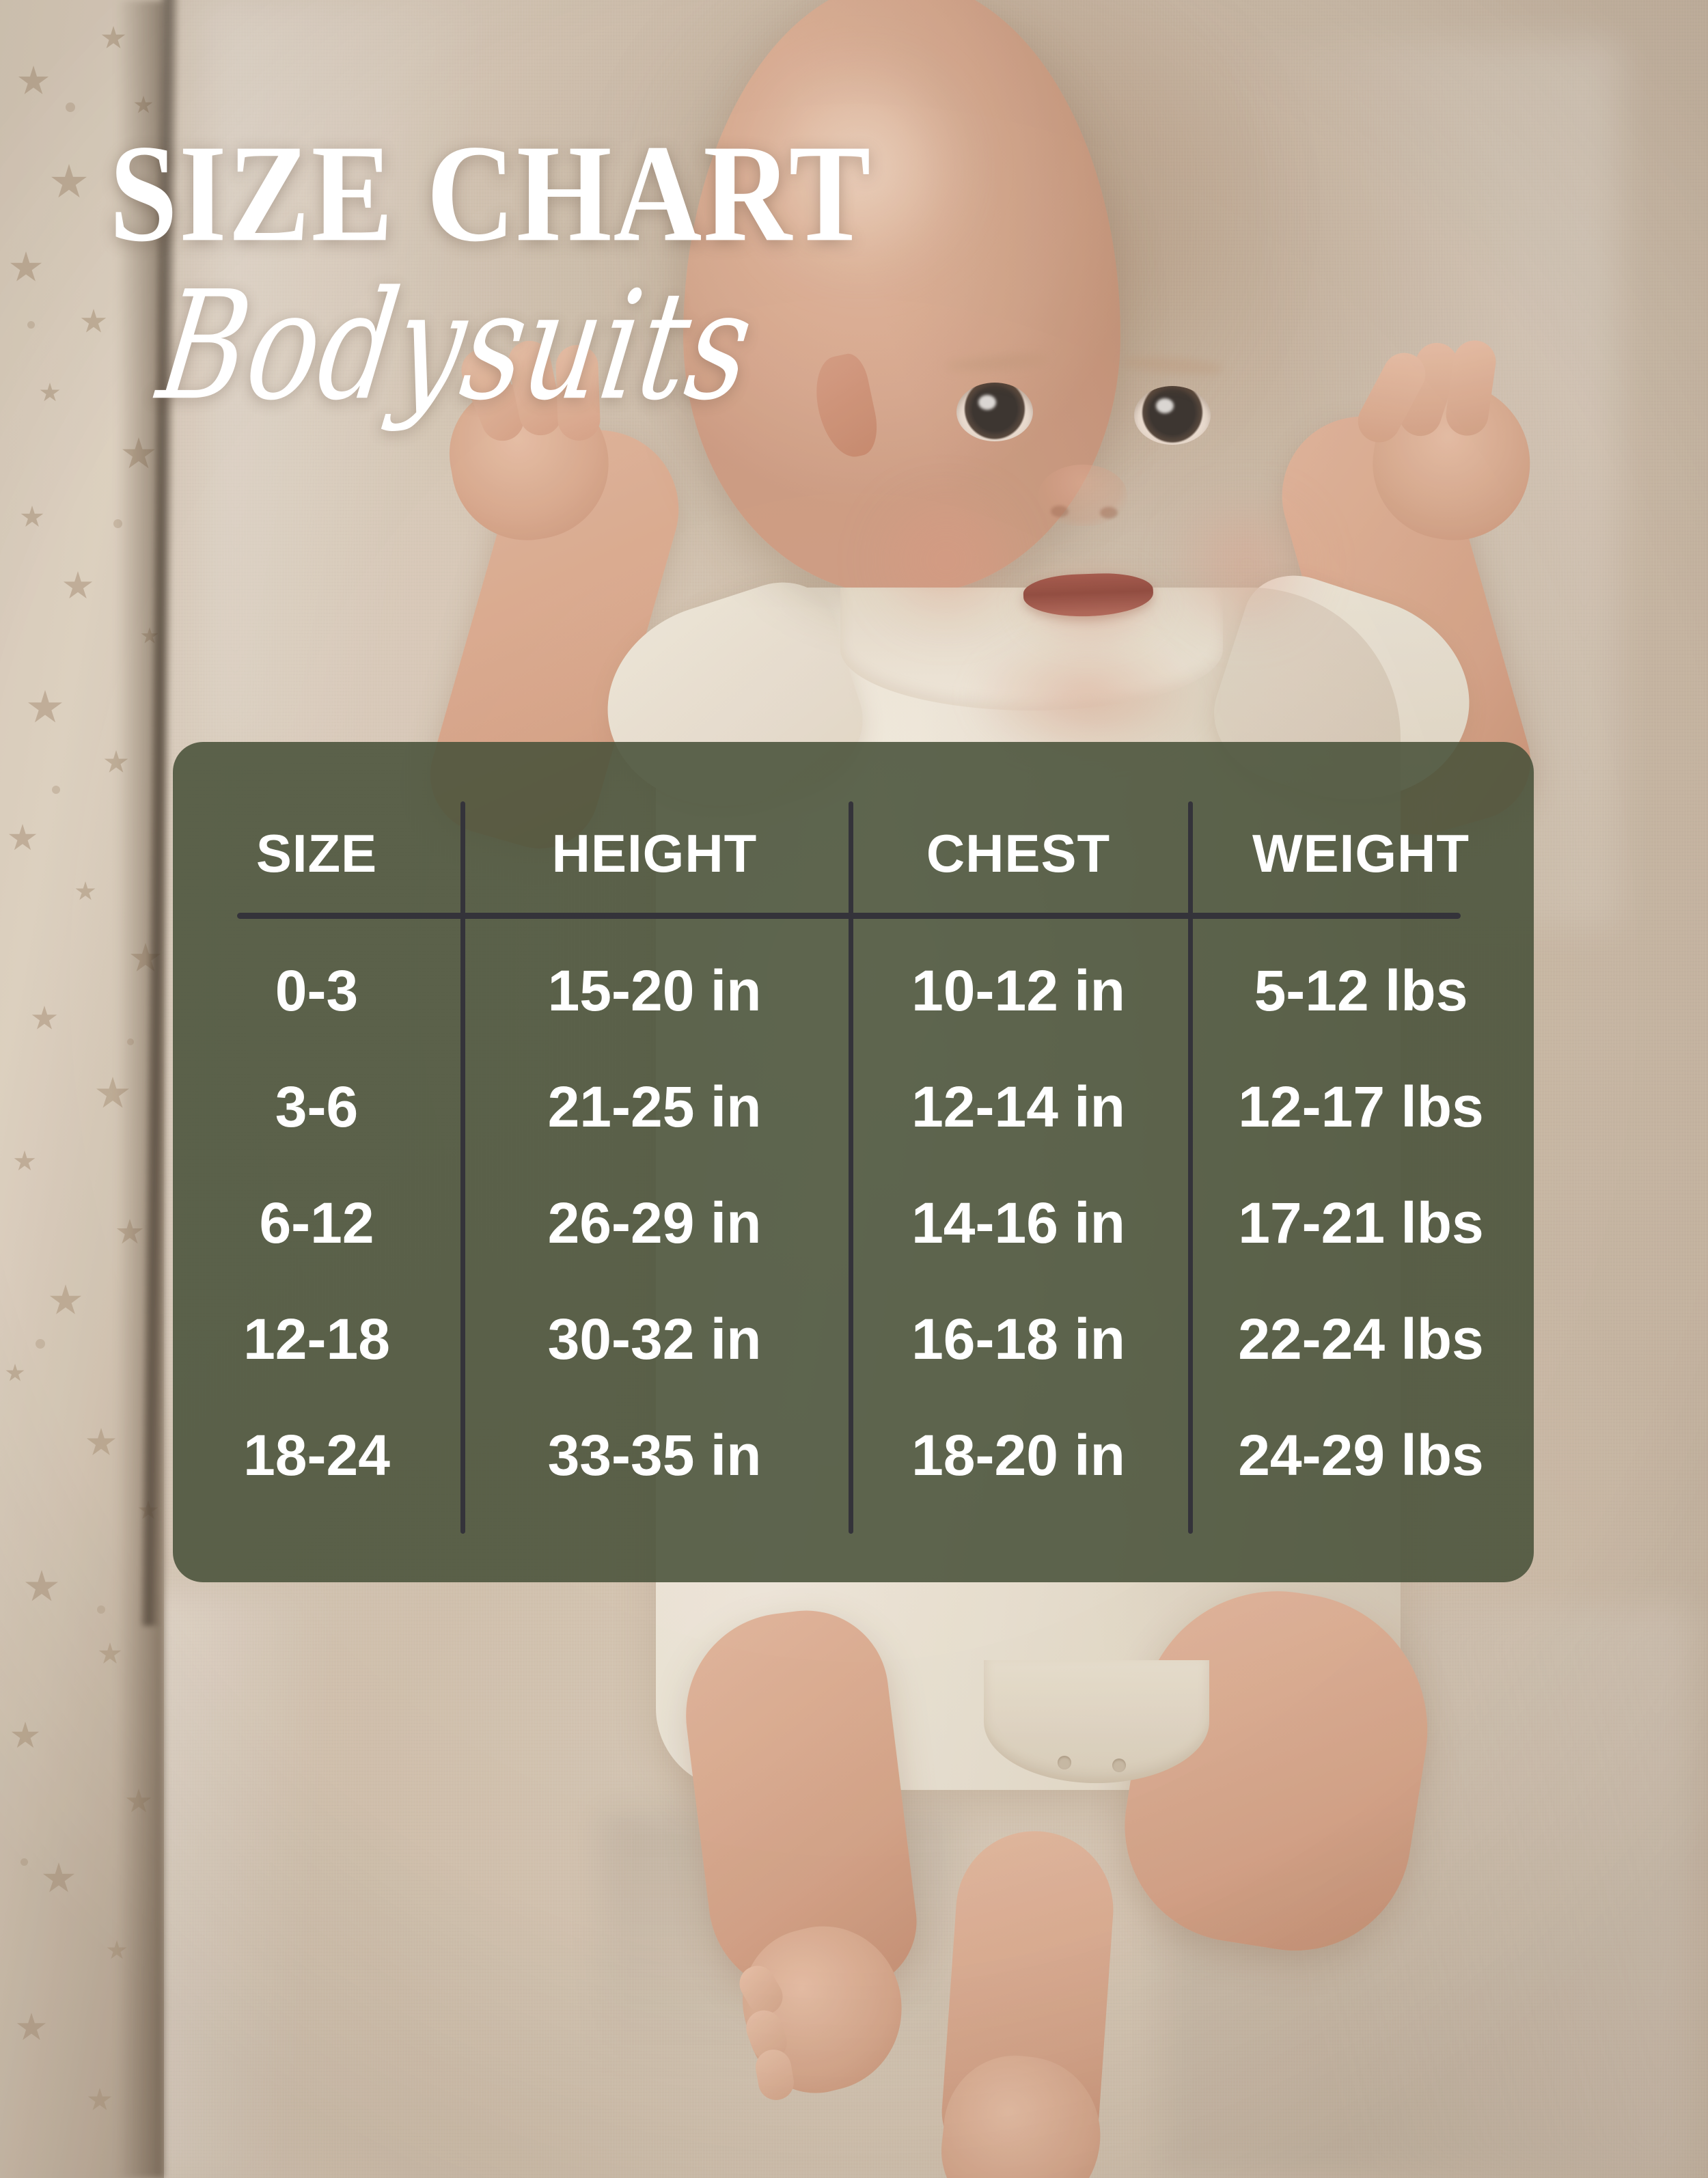 This screenshot has height=2178, width=1708. What do you see at coordinates (947, 560) in the screenshot?
I see `baby-cheek-left` at bounding box center [947, 560].